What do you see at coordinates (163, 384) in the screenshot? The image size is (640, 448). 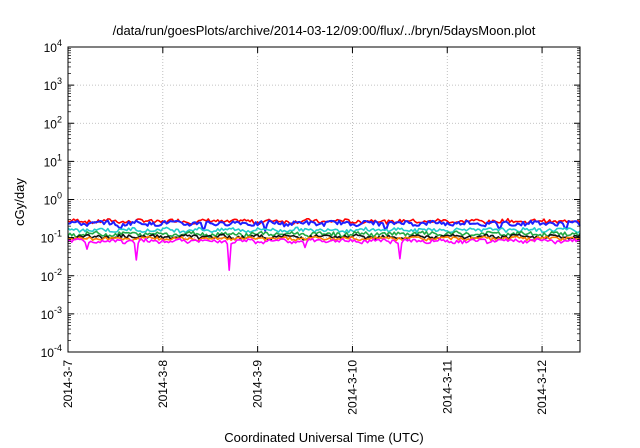 I see `x-tick-label: 2014-3-8` at bounding box center [163, 384].